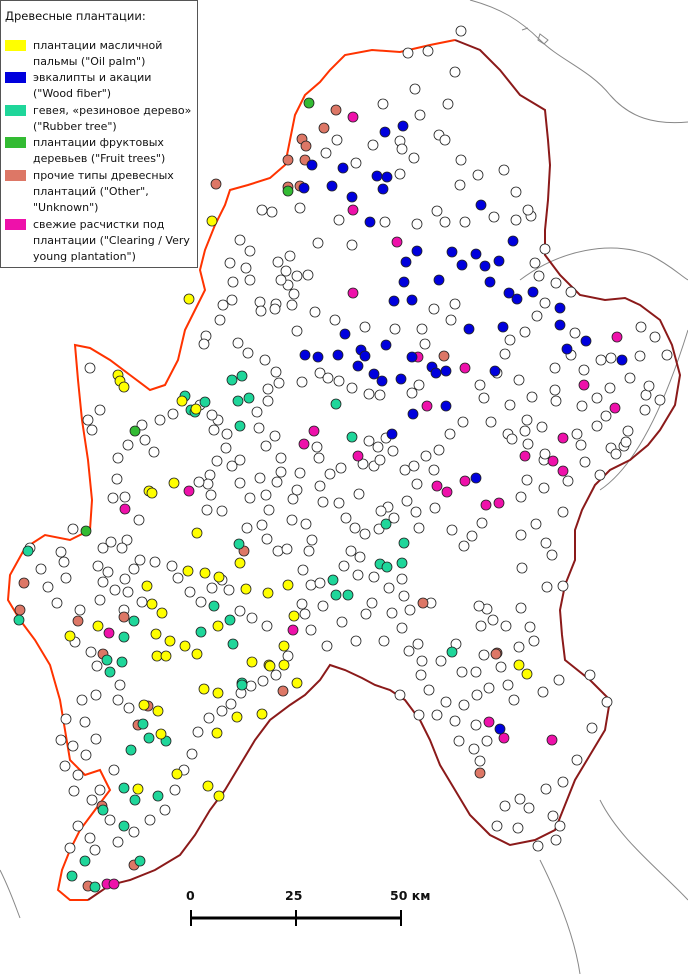 Image resolution: width=688 pixels, height=974 pixels. Describe the element at coordinates (75, 16) in the screenshot. I see `legend-title: Древесные плантации:` at that location.